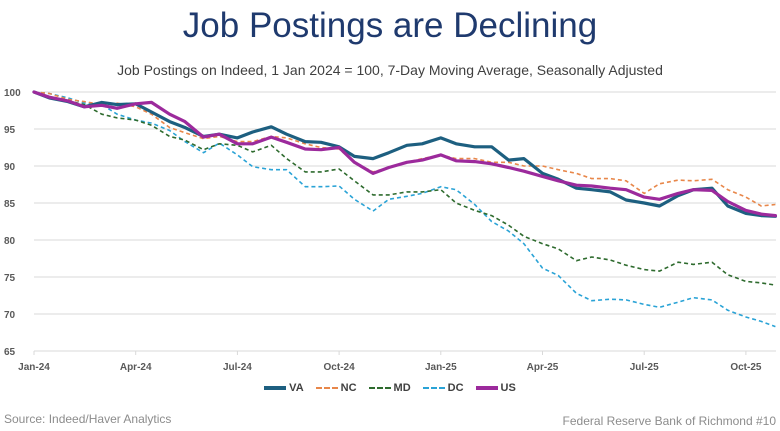 Image resolution: width=780 pixels, height=431 pixels. Describe the element at coordinates (237, 367) in the screenshot. I see `x-tick-label: Jul-24` at that location.